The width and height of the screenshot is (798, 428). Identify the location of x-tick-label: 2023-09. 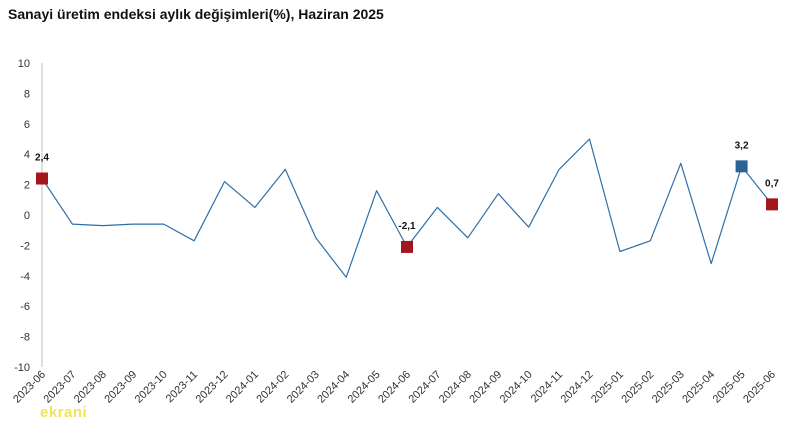
(120, 387).